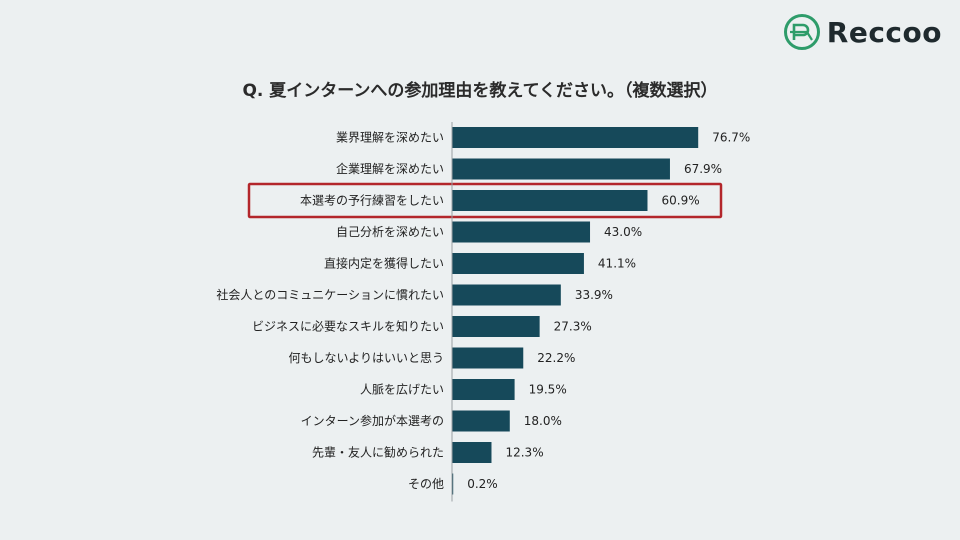  Describe the element at coordinates (617, 264) in the screenshot. I see `value-label-5: 41.1%` at that location.